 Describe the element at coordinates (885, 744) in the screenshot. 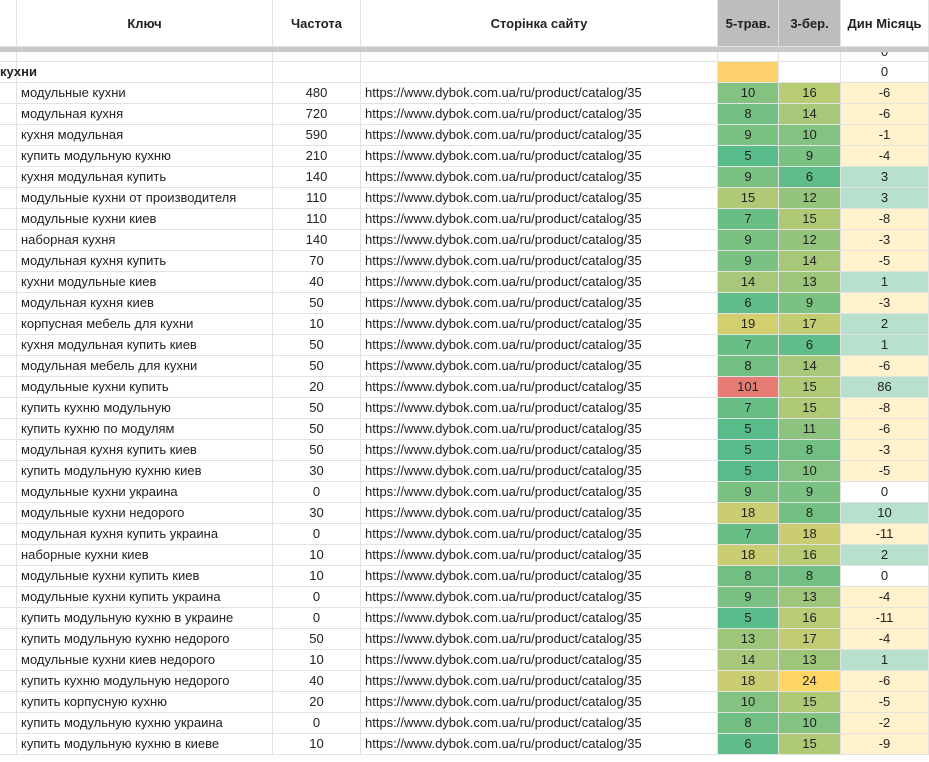

I see `monthly-change: -9` at that location.